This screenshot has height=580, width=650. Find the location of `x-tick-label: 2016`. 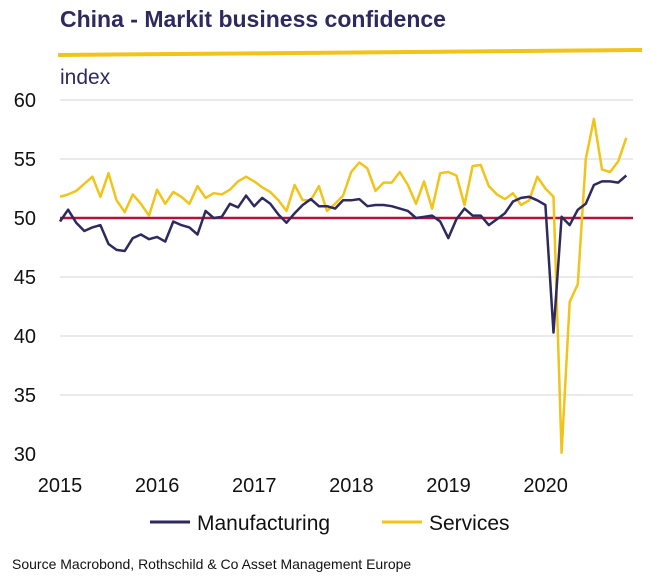

x-tick-label: 2016 is located at coordinates (157, 486).